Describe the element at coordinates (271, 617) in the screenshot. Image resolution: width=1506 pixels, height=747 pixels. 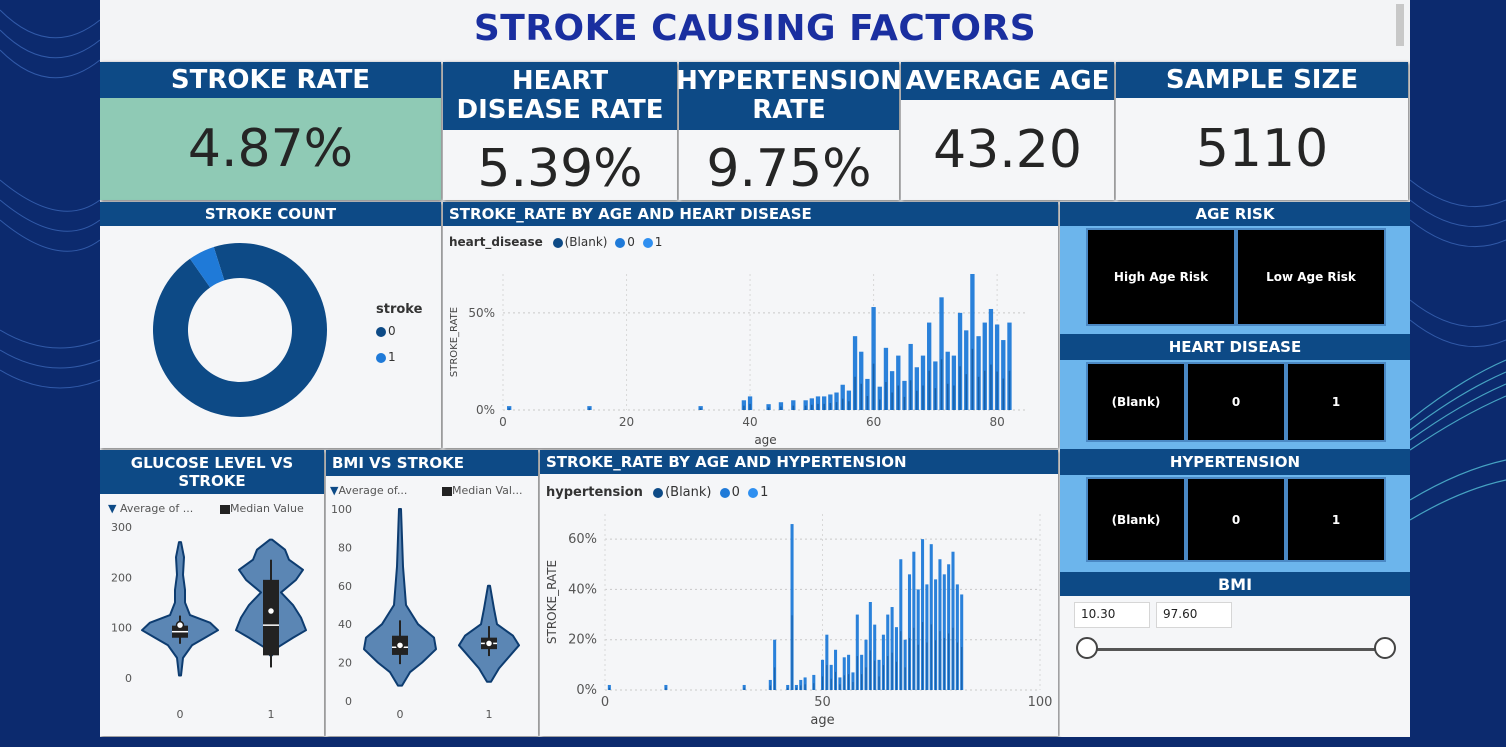
I see `iqr-box` at that location.